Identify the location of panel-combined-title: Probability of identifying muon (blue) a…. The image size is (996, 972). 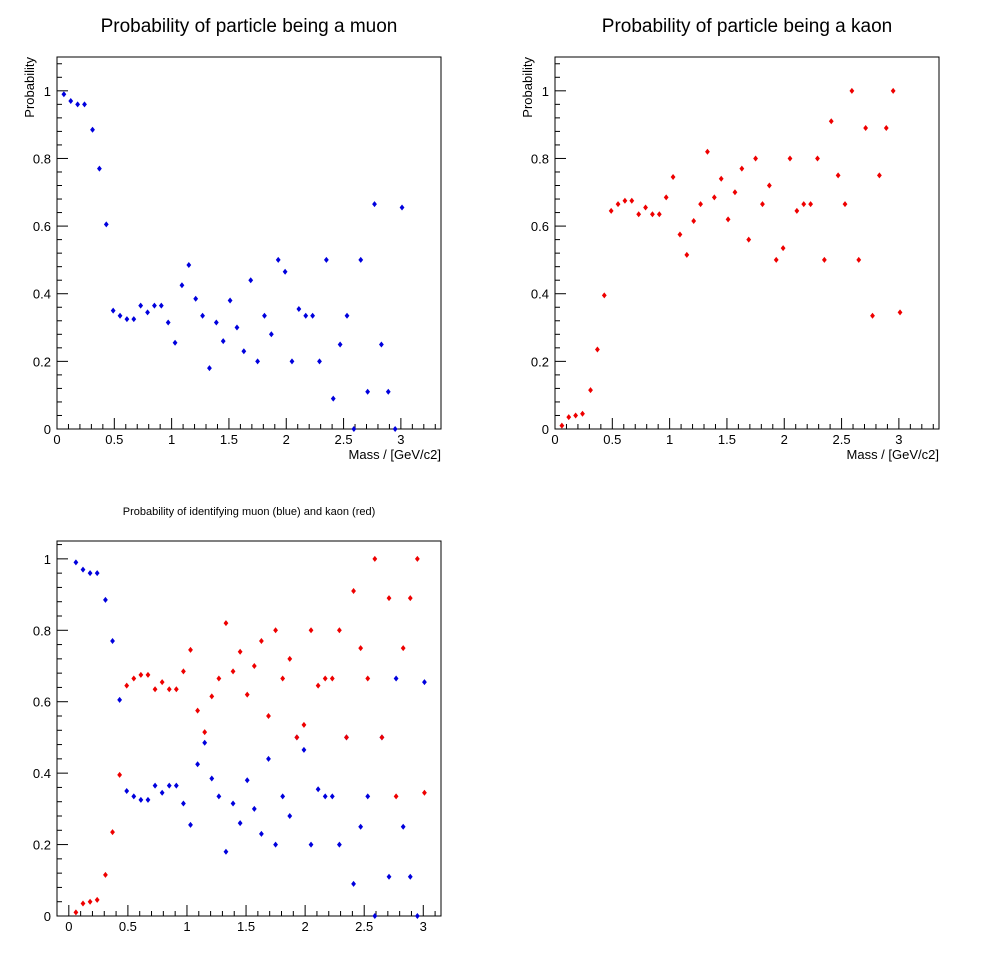
(249, 512).